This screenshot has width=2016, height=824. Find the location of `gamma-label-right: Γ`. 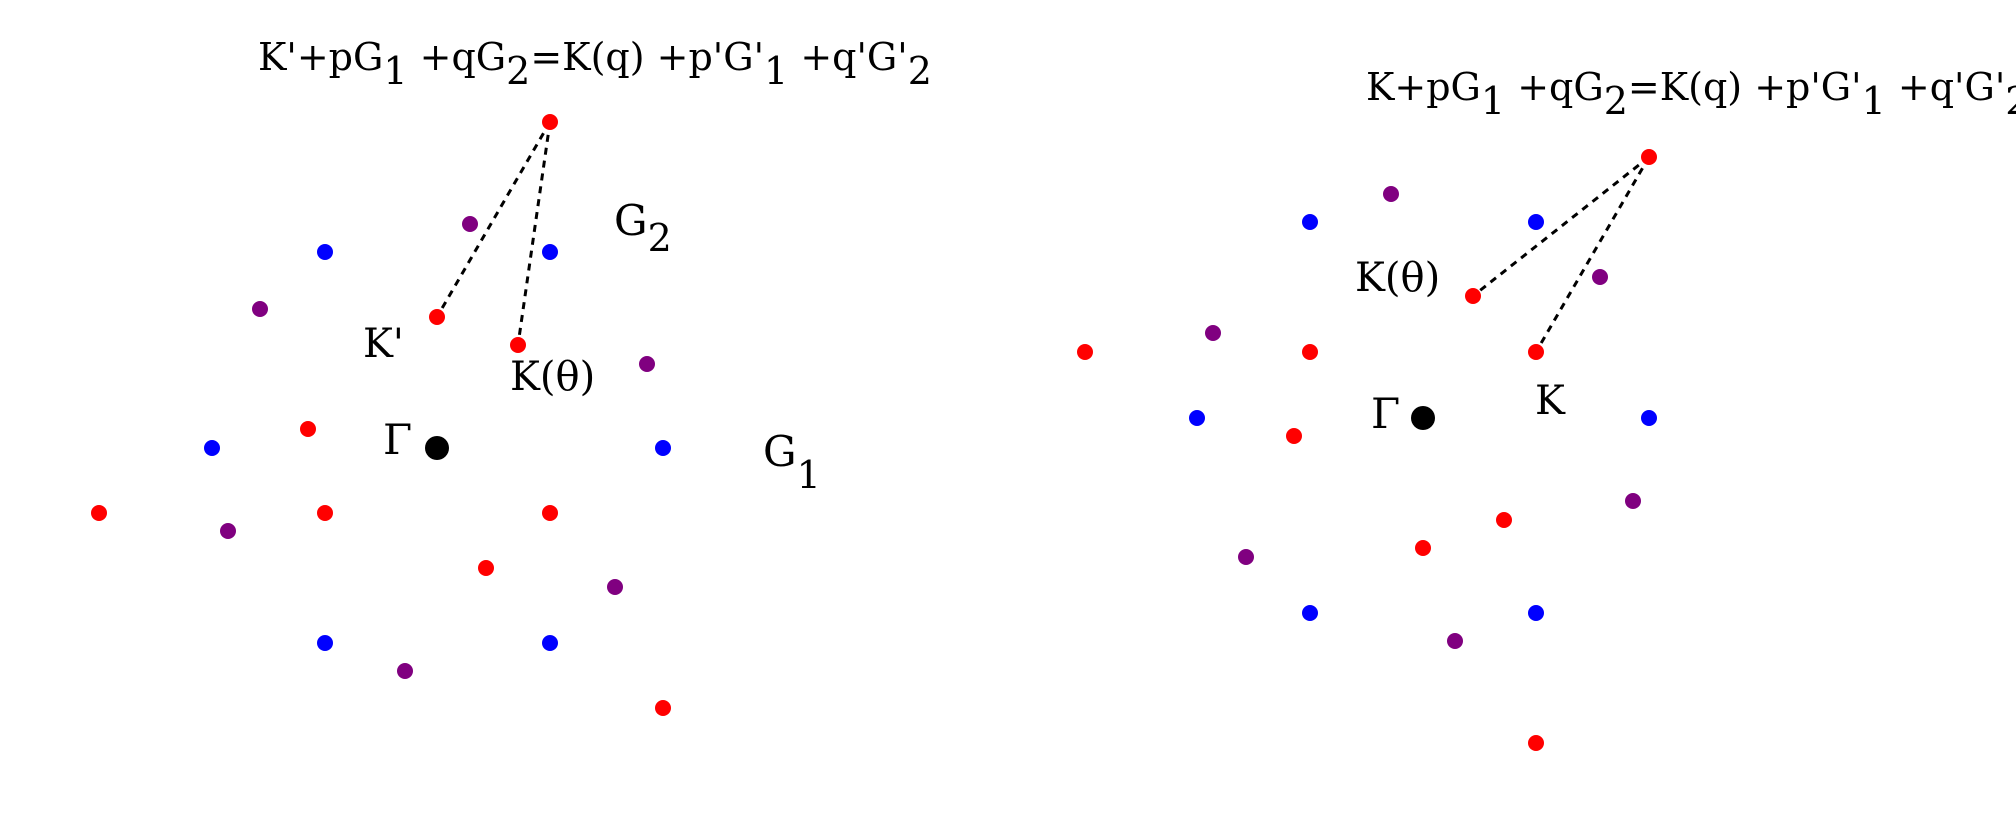

gamma-label-right: Γ is located at coordinates (1385, 413).